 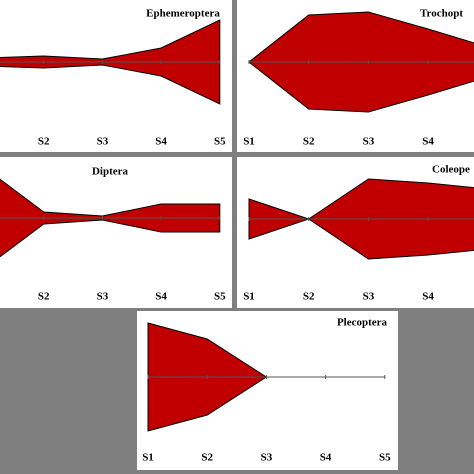 What do you see at coordinates (110, 172) in the screenshot?
I see `panel-title: Diptera` at bounding box center [110, 172].